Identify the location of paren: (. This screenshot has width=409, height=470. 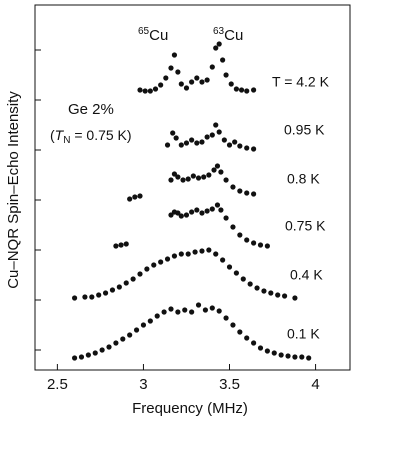
(52, 135).